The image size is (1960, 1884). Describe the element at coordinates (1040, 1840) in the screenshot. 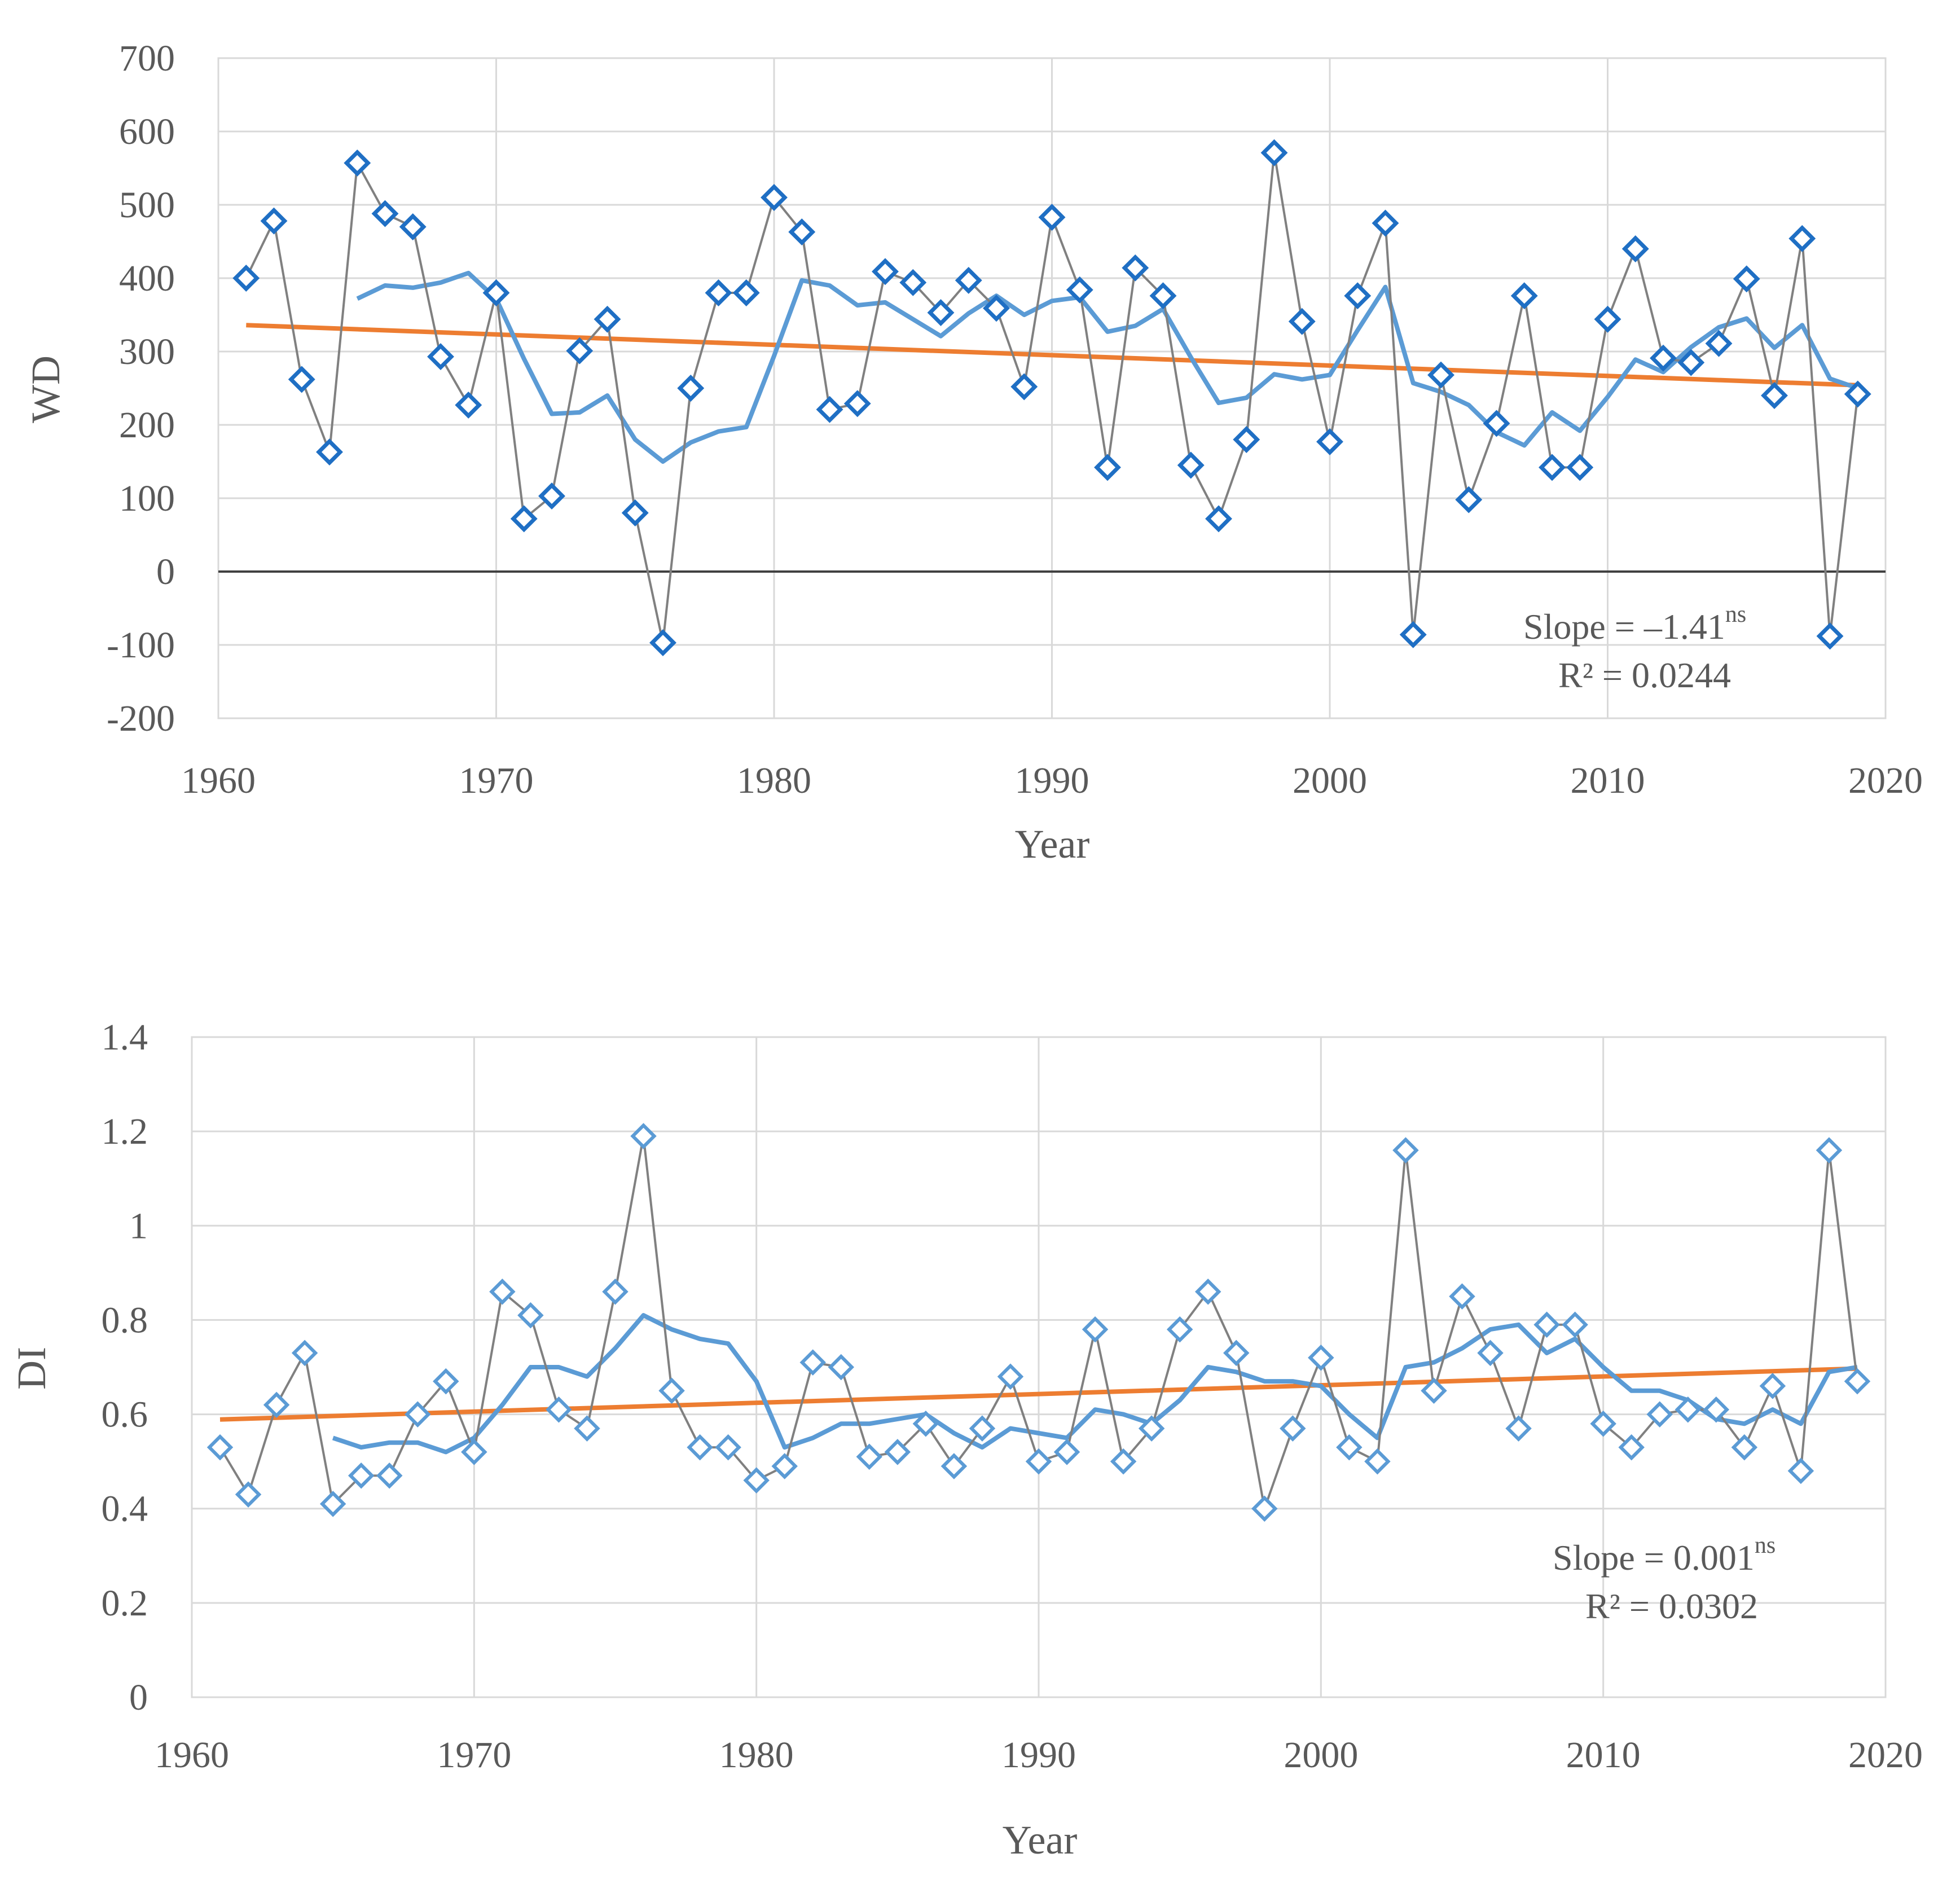

I see `di-x-axis-title: Year` at that location.